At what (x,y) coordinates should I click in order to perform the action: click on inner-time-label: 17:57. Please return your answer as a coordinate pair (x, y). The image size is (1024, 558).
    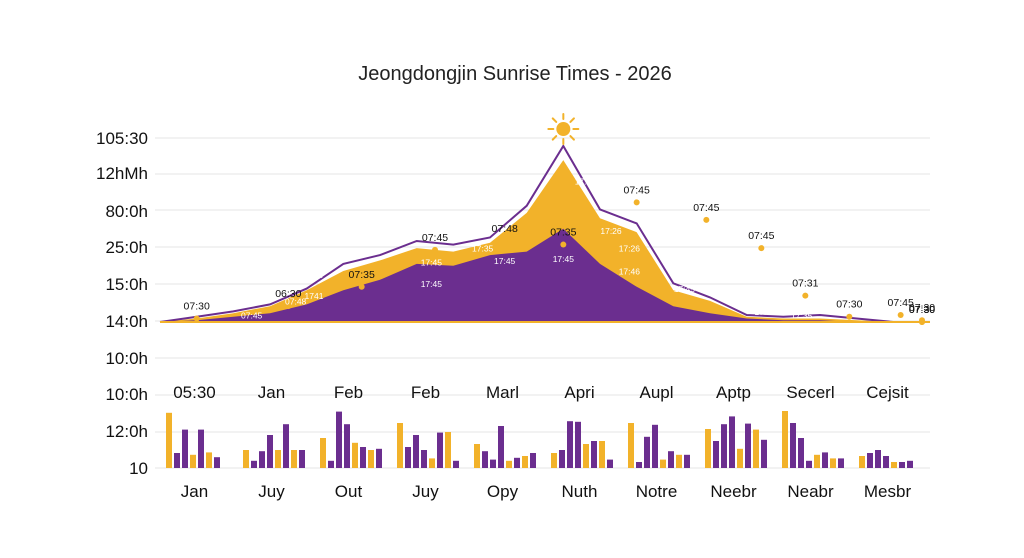
    Looking at the image, I should click on (314, 275).